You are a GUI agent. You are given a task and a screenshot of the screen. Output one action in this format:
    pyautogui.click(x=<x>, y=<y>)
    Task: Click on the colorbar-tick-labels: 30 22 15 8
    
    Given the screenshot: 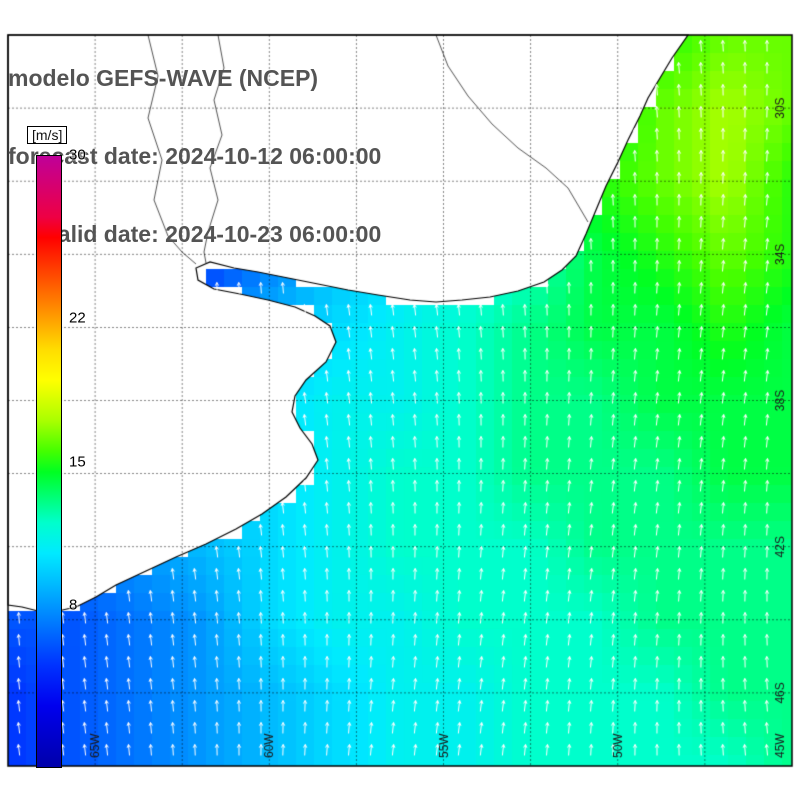 What is the action you would take?
    pyautogui.click(x=61, y=457)
    